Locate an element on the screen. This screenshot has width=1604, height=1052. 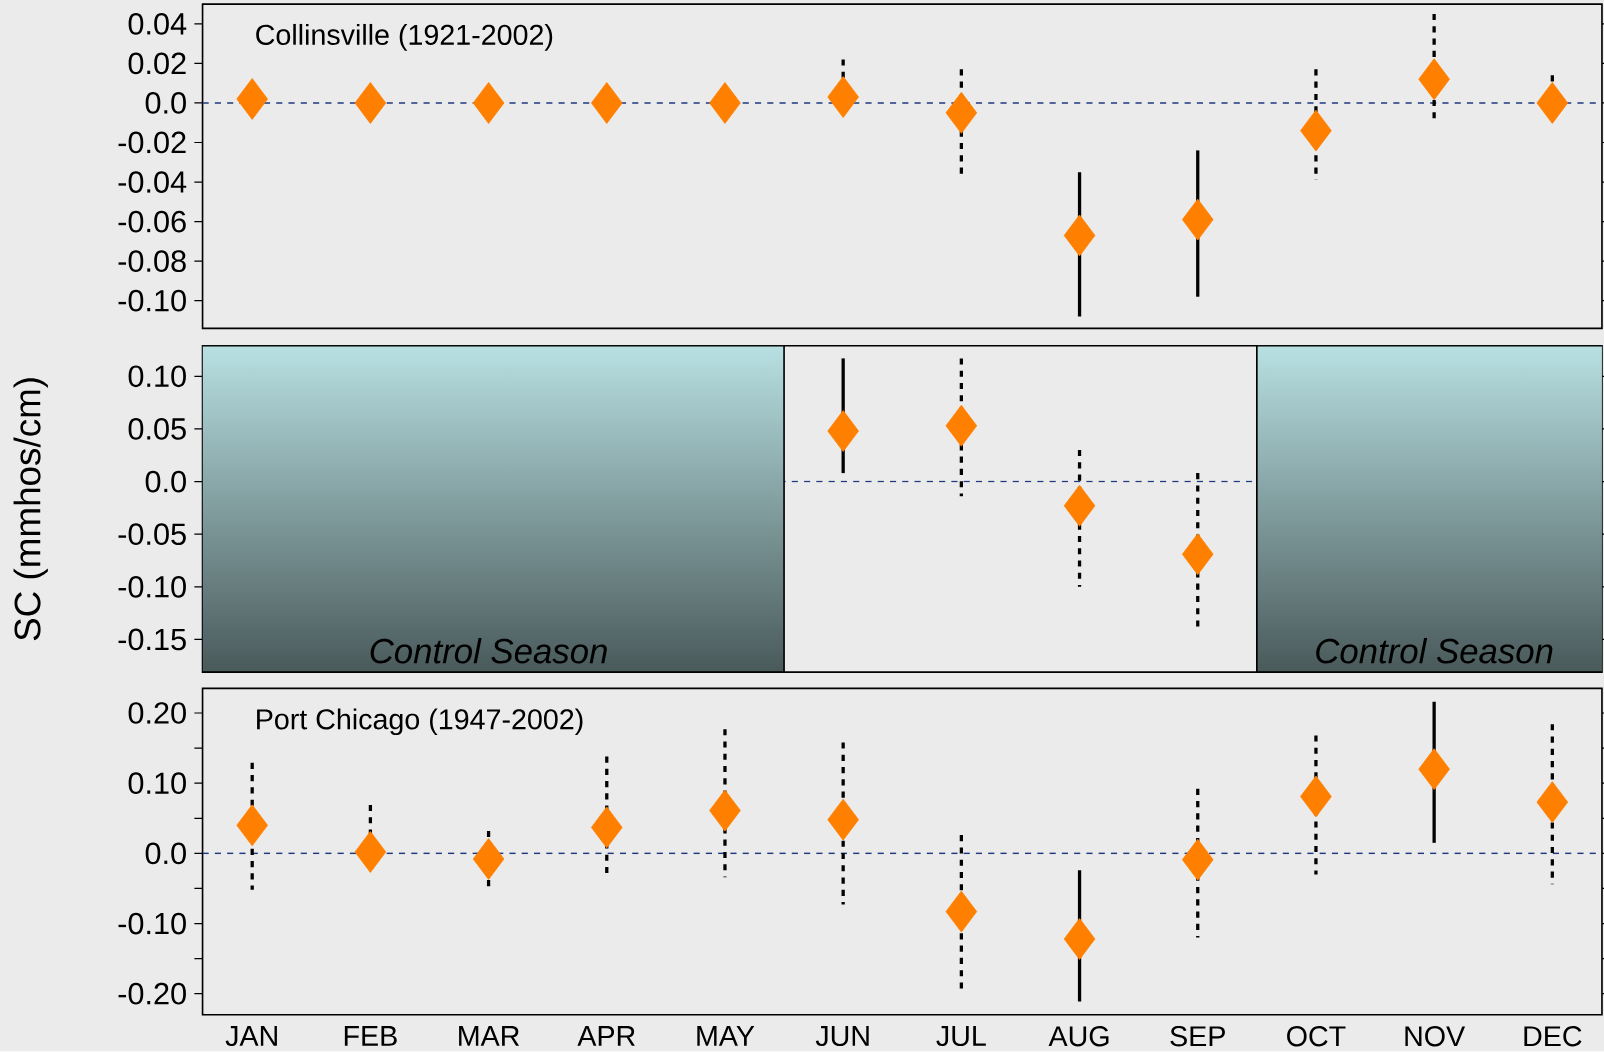
x-tick-label: JUL is located at coordinates (961, 1036).